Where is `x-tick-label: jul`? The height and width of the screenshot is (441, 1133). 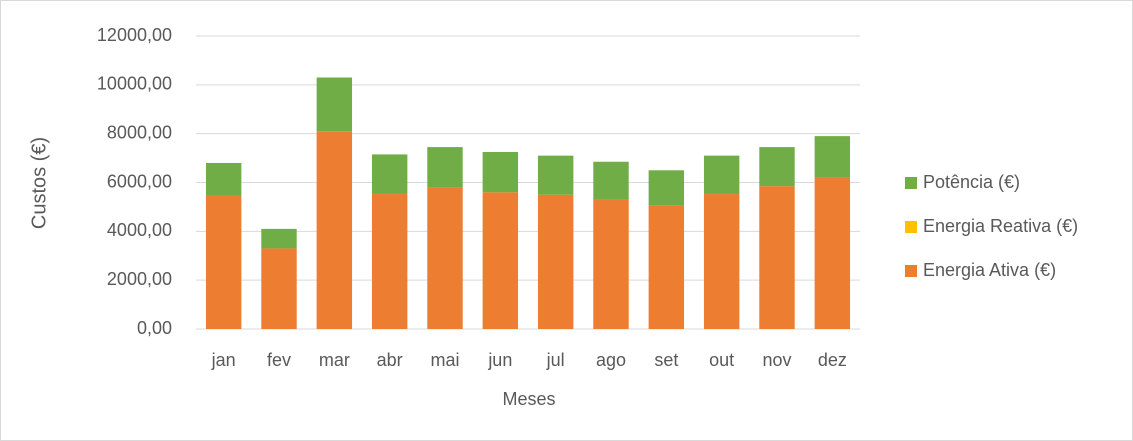
x-tick-label: jul is located at coordinates (555, 360).